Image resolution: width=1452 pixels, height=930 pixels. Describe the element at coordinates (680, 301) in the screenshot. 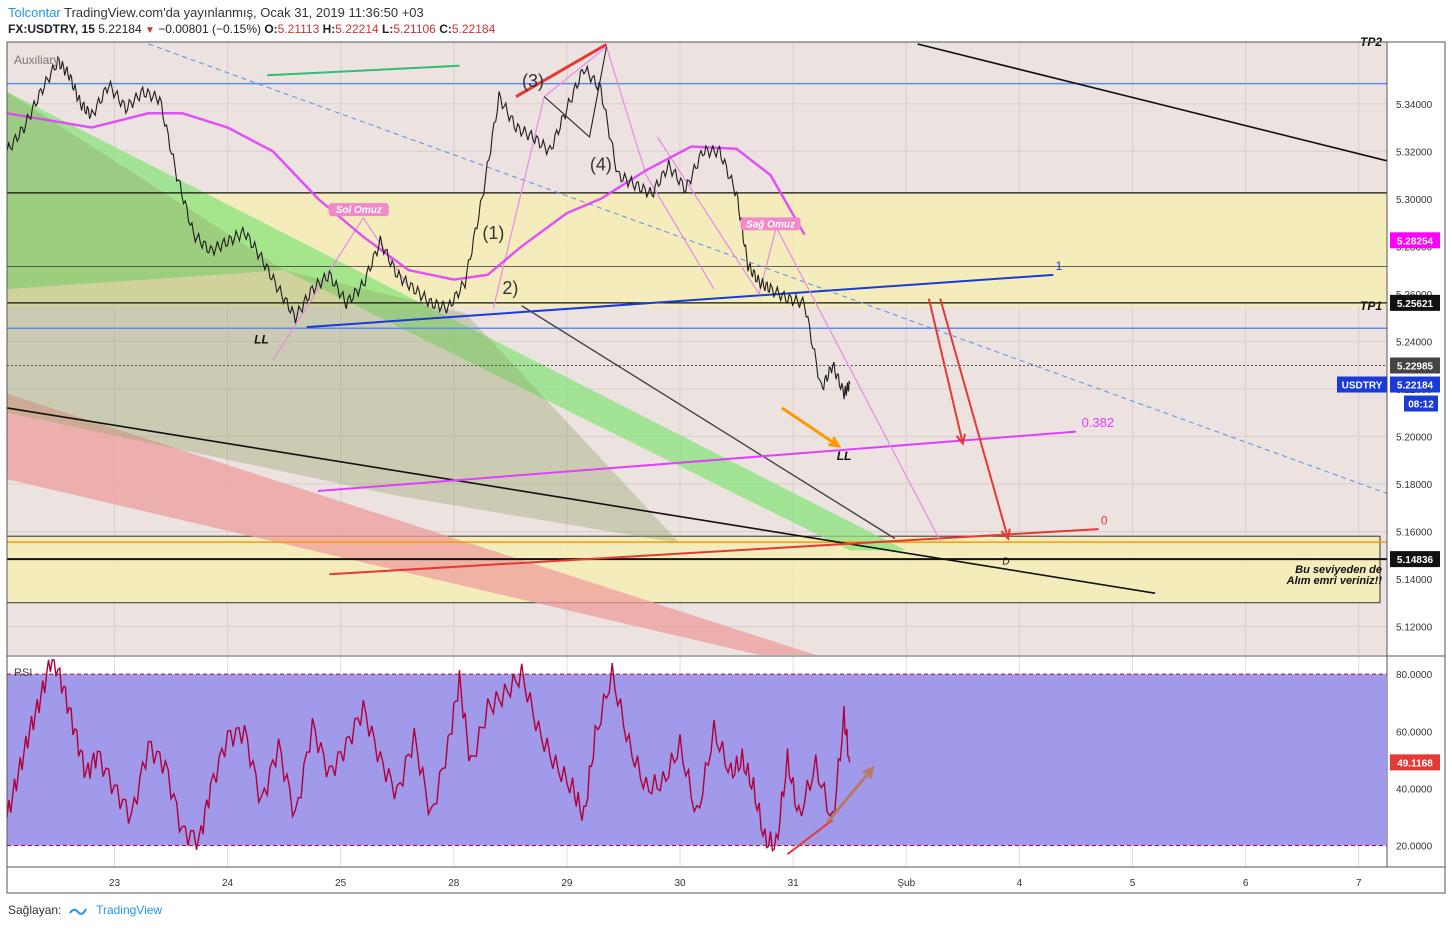

I see `neckline` at that location.